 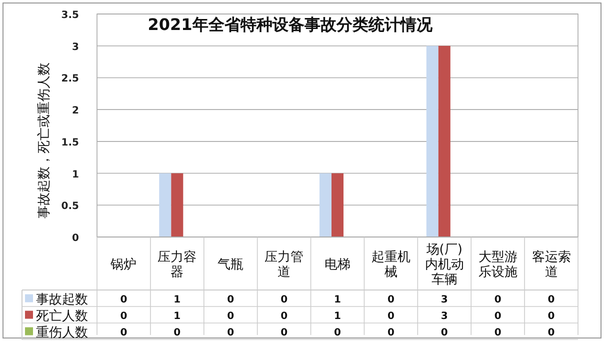 What do you see at coordinates (70, 142) in the screenshot?
I see `y-tick-label: 1.5` at bounding box center [70, 142].